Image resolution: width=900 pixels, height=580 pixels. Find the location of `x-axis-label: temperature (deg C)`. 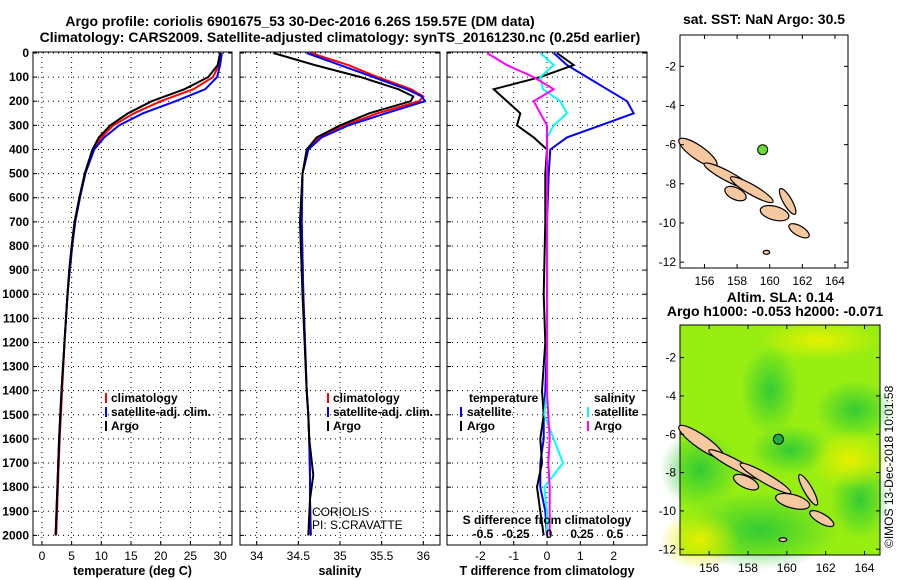

x-axis-label: temperature (deg C) is located at coordinates (132, 571).